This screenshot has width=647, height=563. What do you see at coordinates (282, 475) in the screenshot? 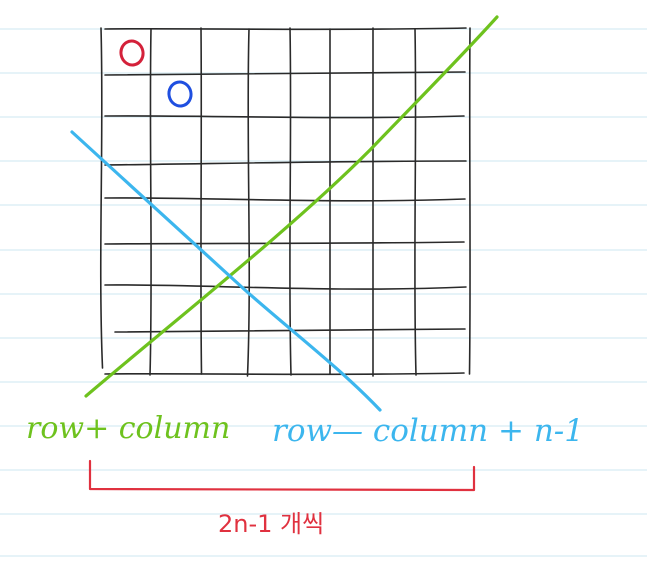
I see `count-brace` at bounding box center [282, 475].